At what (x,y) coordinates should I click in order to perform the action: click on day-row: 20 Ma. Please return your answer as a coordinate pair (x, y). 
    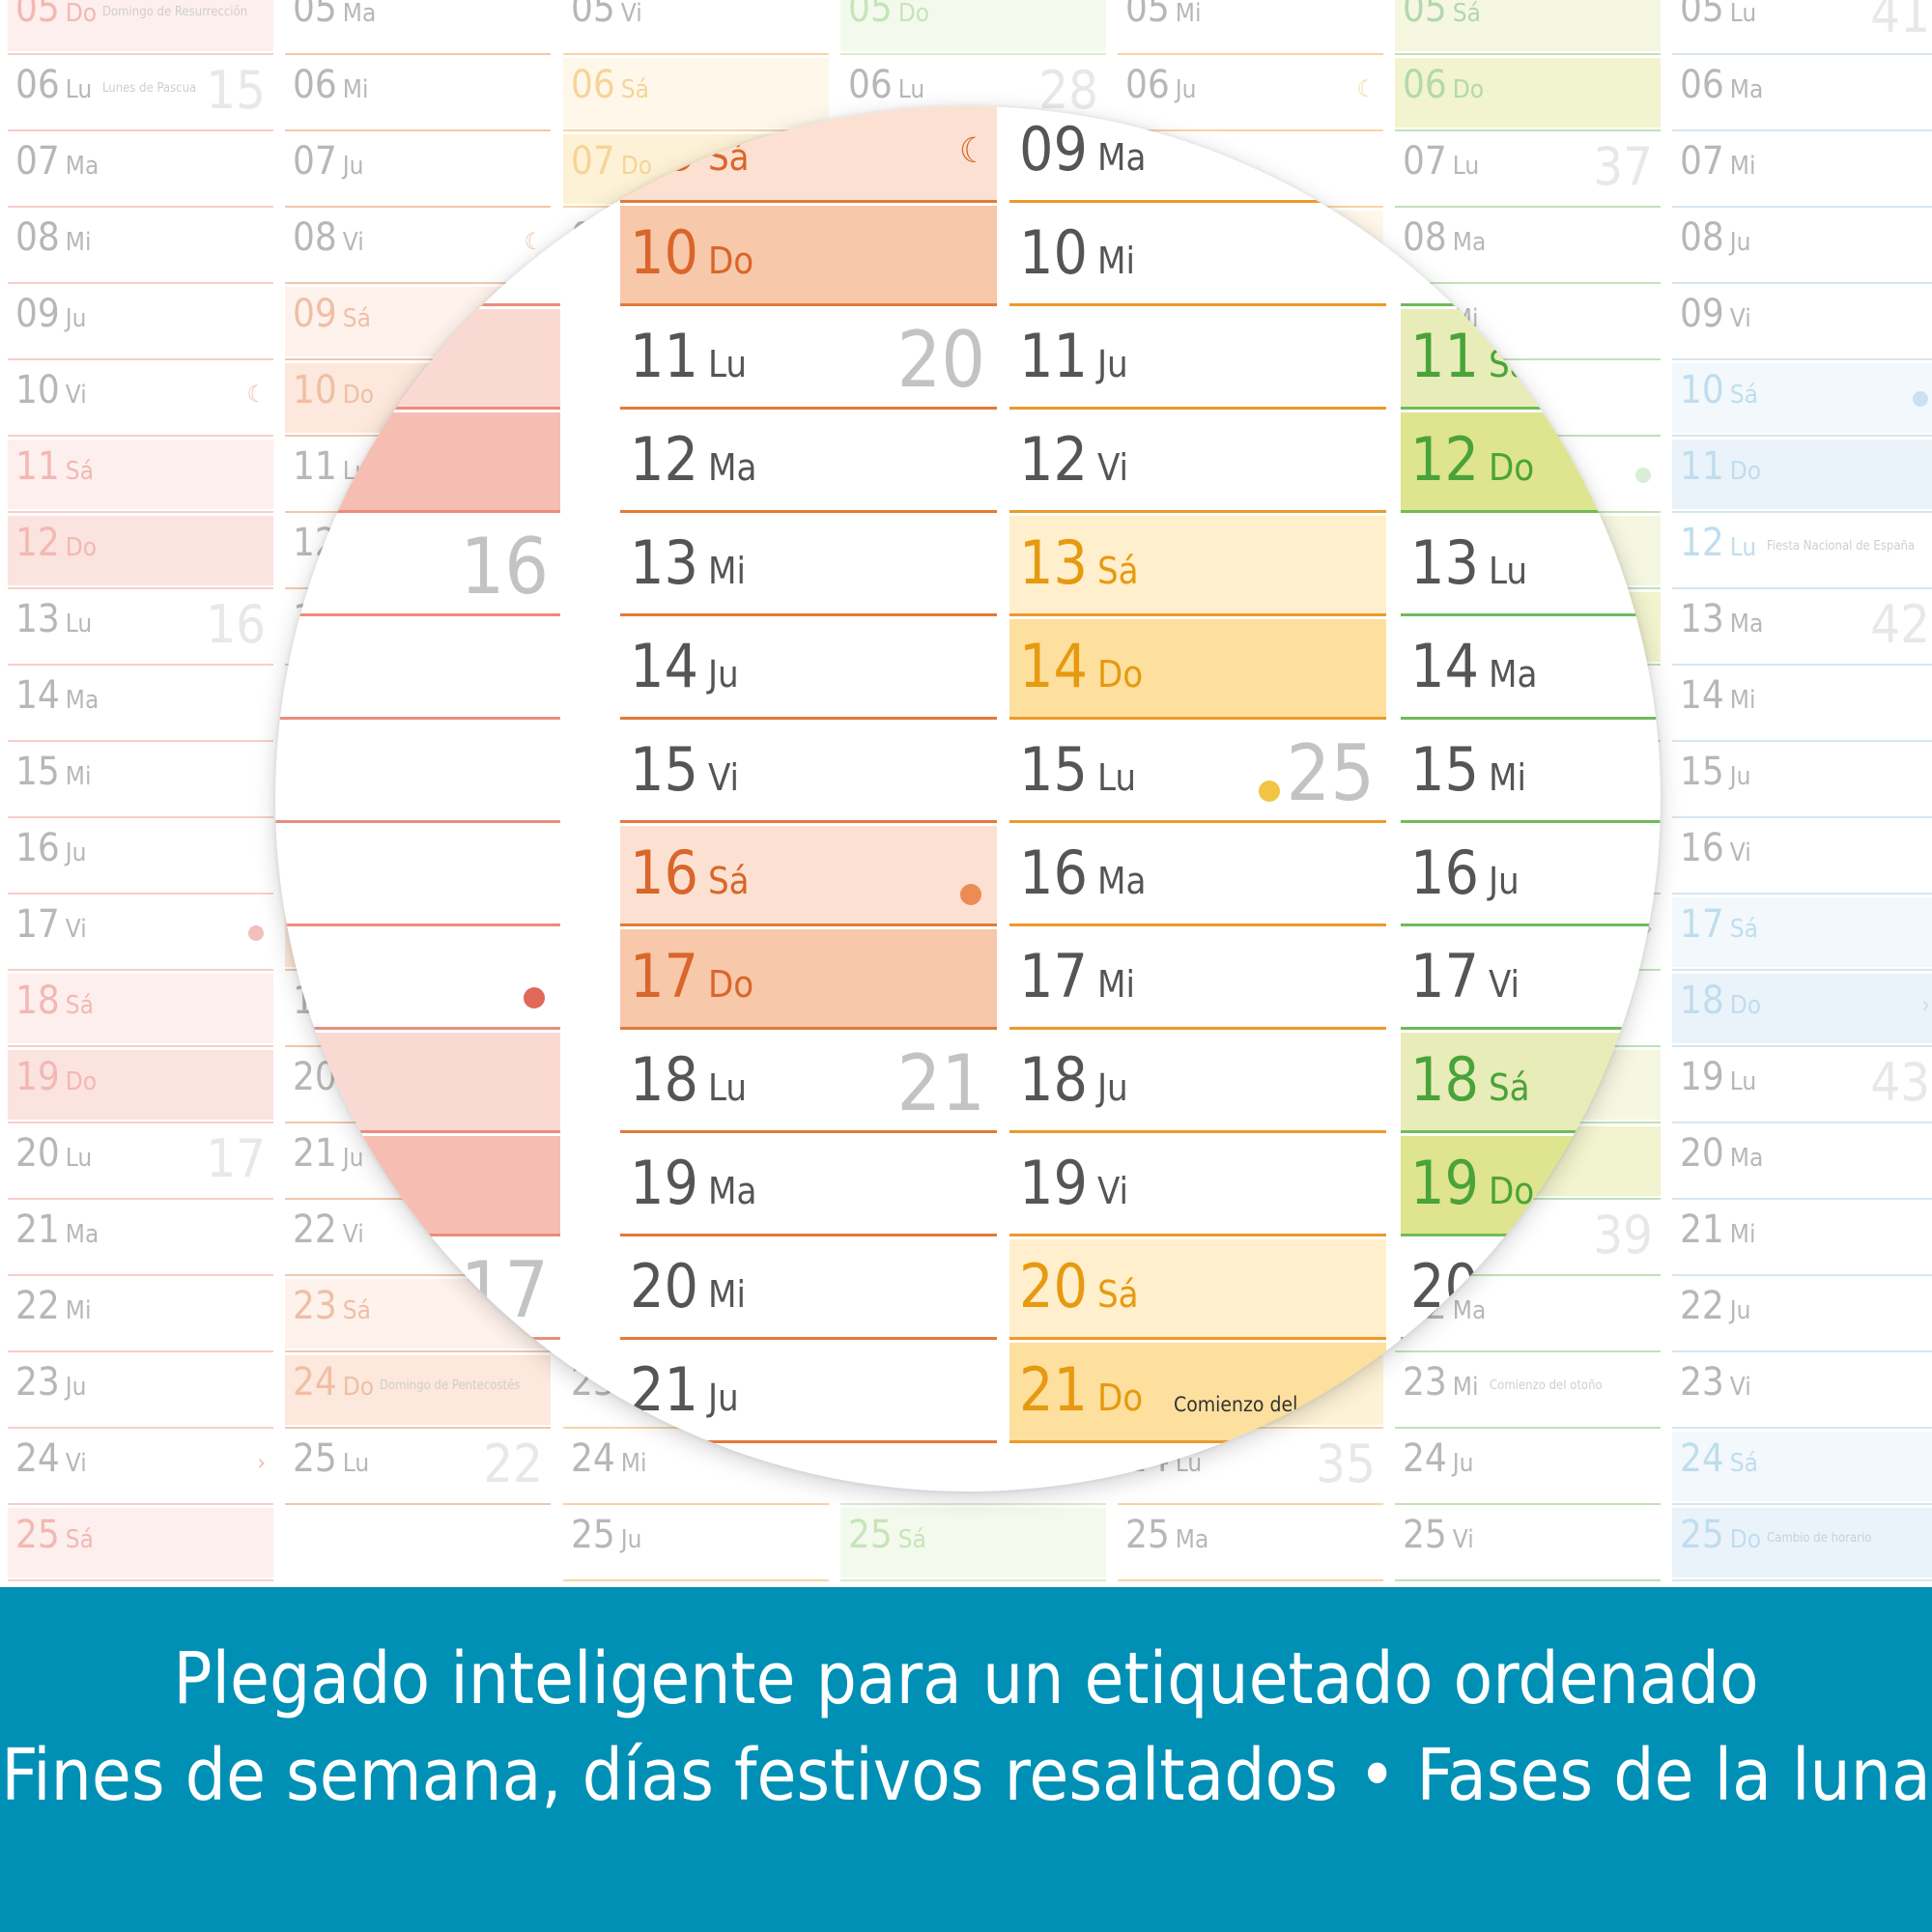
    Looking at the image, I should click on (1802, 1163).